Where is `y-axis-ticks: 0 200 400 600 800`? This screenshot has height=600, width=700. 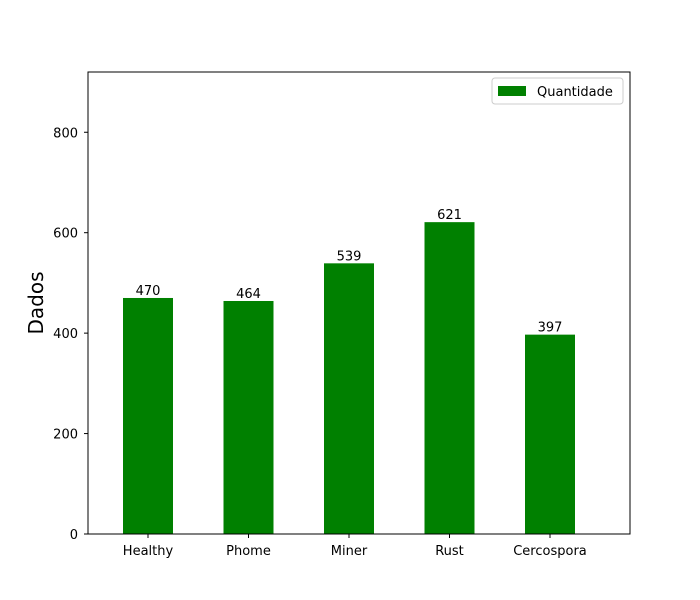
y-axis-ticks: 0 200 400 600 800 is located at coordinates (70, 334).